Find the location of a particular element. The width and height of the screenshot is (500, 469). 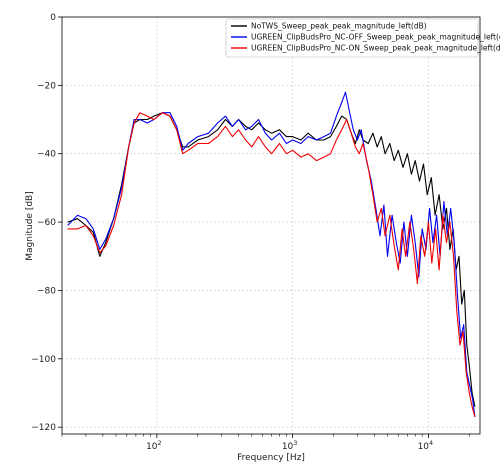

y-tick-label: −80 is located at coordinates (46, 291).